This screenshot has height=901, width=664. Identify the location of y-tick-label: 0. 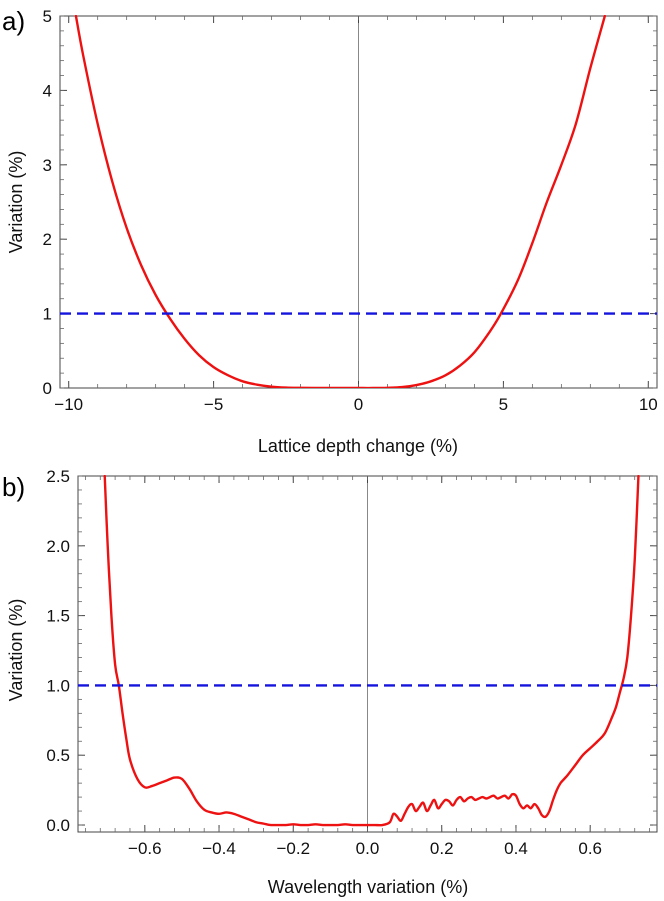
(47, 388).